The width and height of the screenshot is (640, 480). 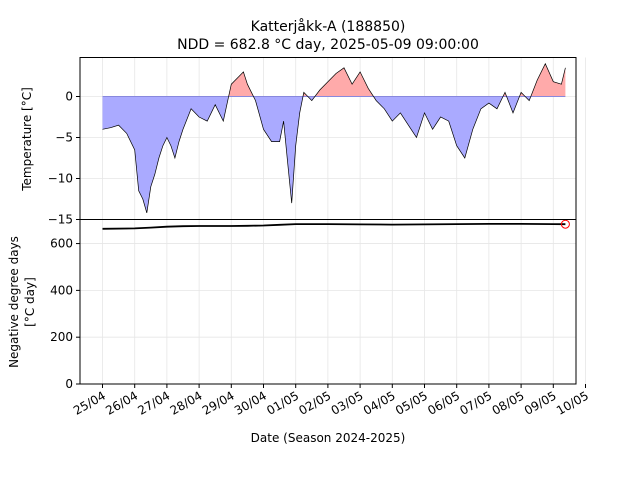 What do you see at coordinates (379, 402) in the screenshot?
I see `date-x-tick-label: 04/05` at bounding box center [379, 402].